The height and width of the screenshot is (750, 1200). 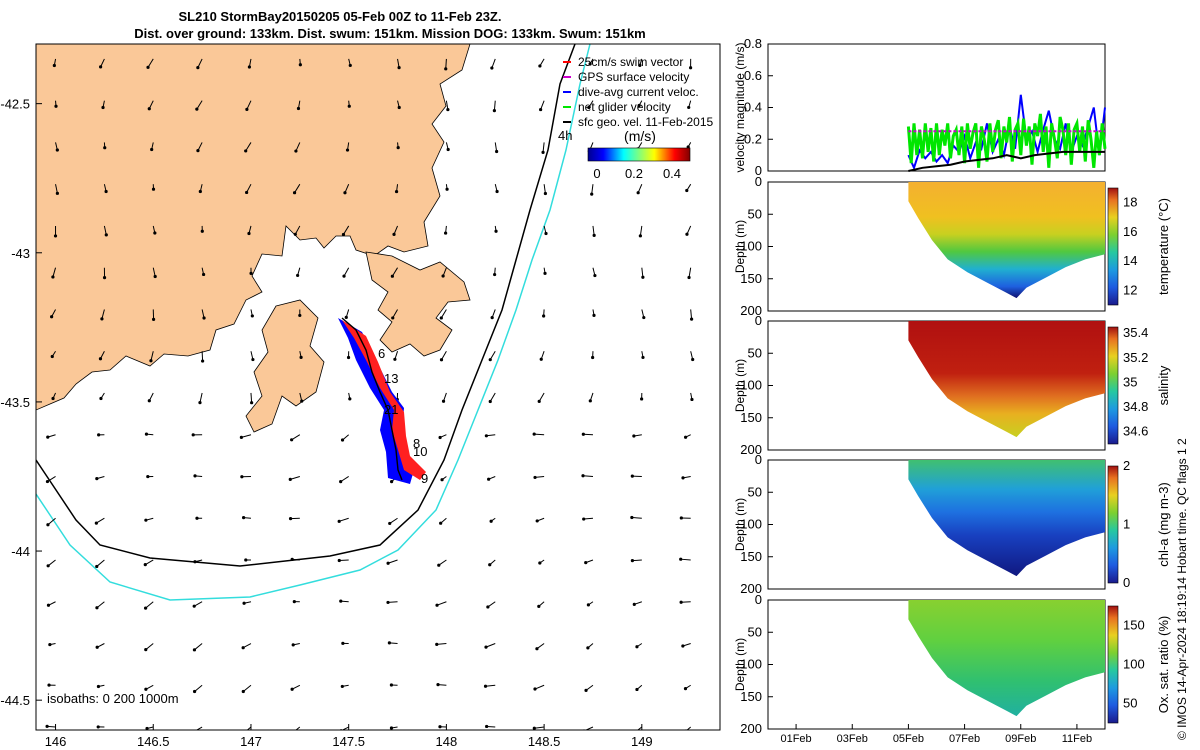 I want to click on velocity-y-tick-label: 0.6, so click(x=753, y=75).